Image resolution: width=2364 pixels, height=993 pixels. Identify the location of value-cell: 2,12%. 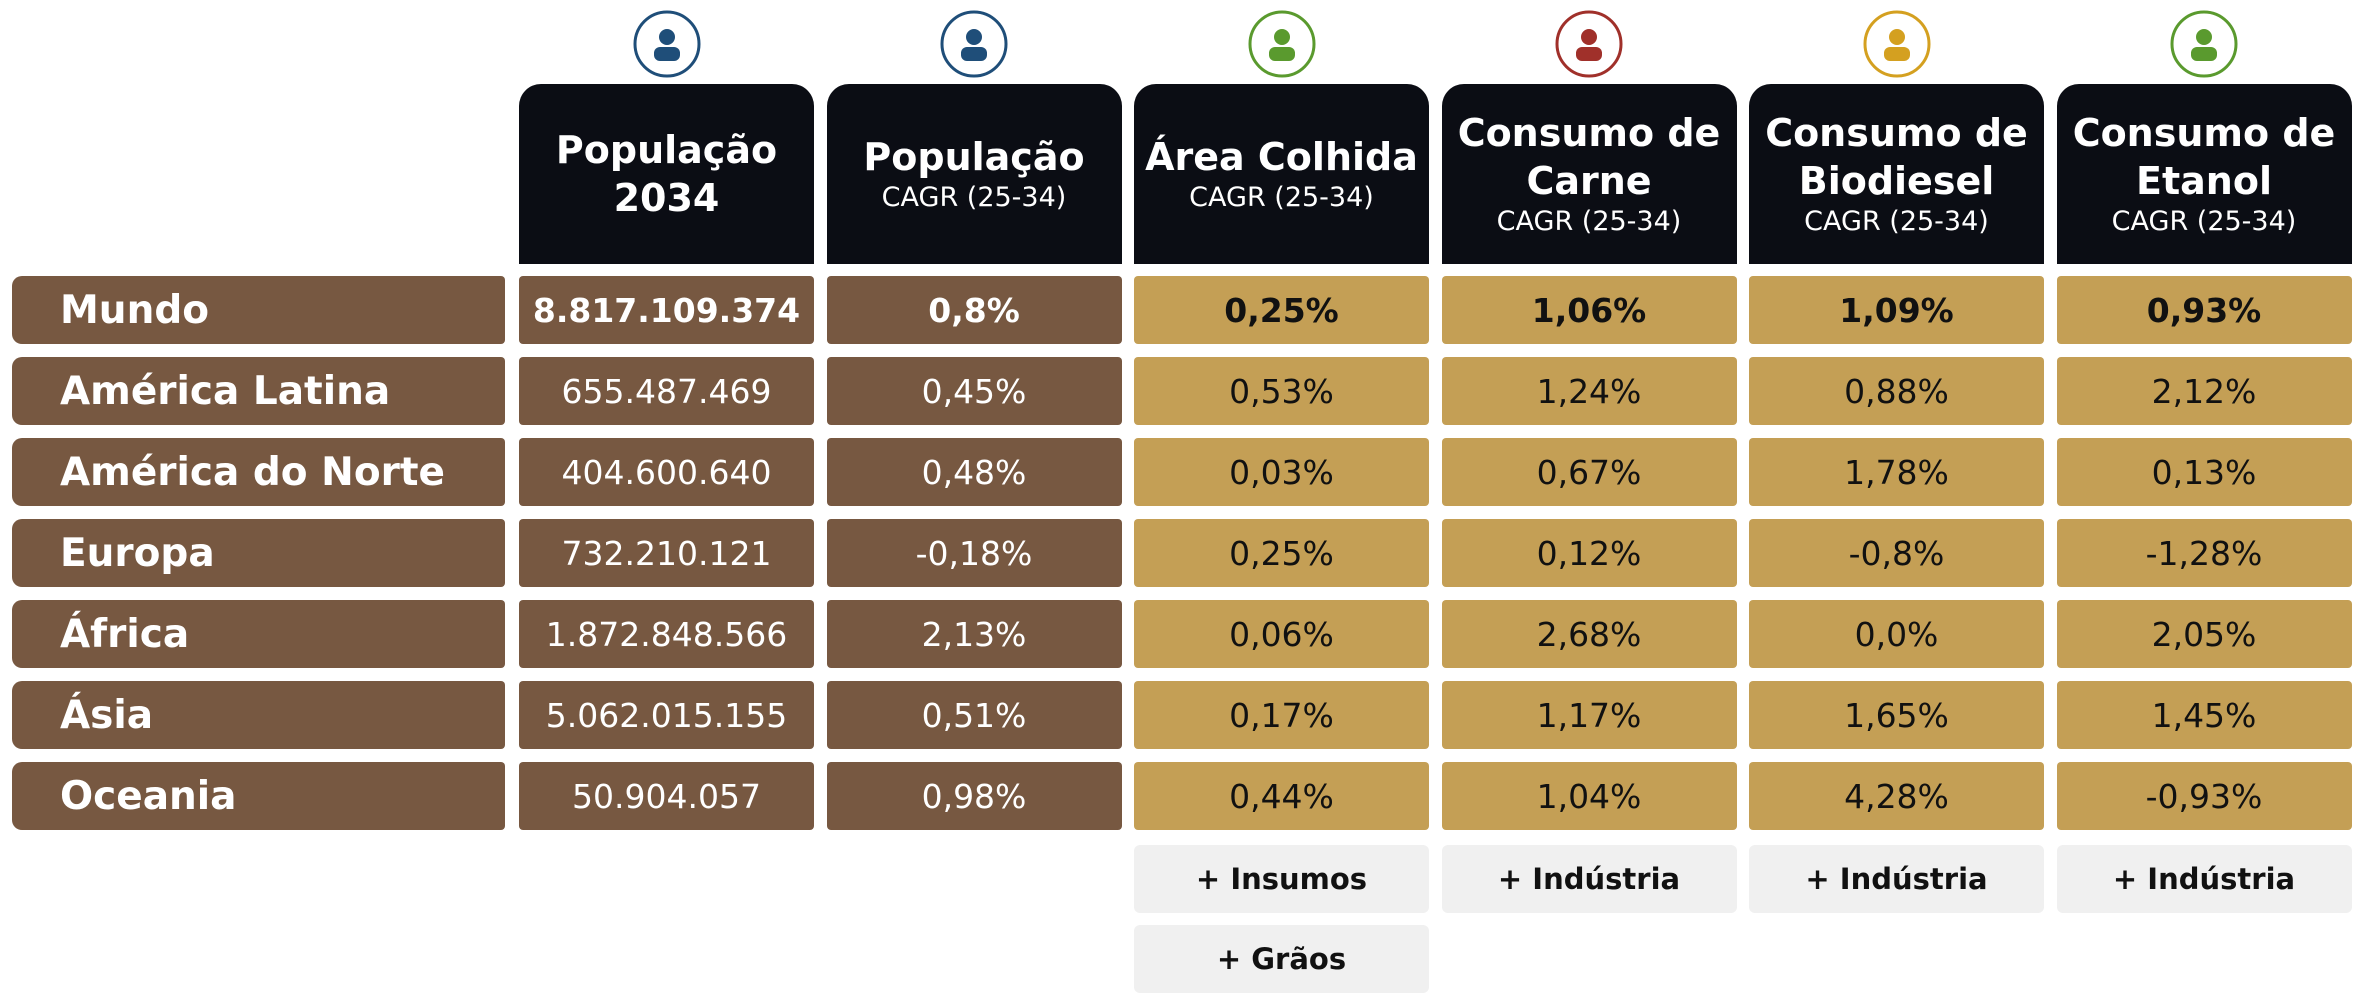
(2204, 391).